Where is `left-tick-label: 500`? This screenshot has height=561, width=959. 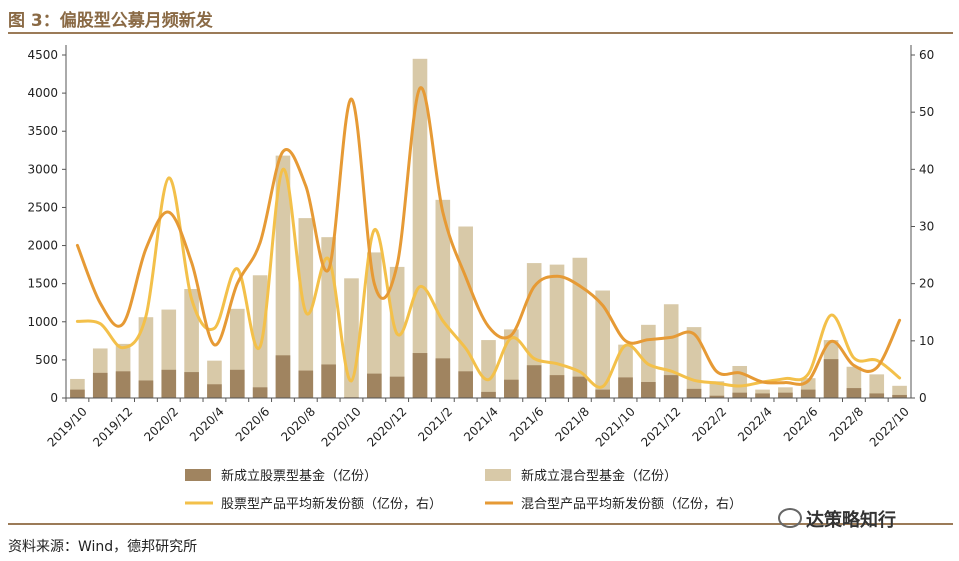
left-tick-label: 500 is located at coordinates (46, 360).